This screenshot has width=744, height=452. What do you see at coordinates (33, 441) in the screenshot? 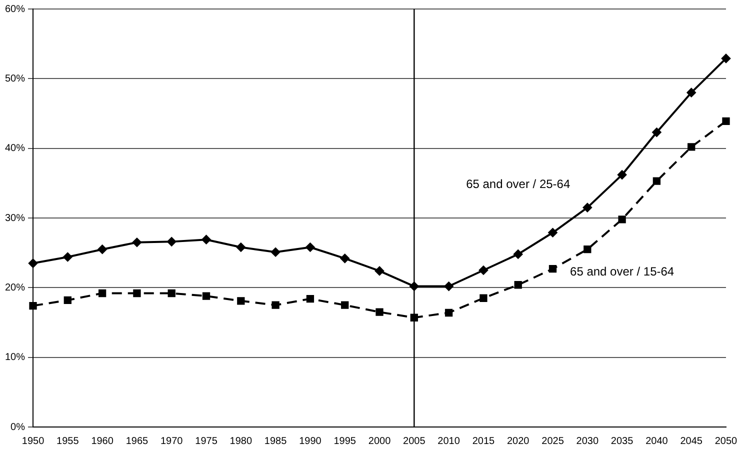
I see `x-tick-label: 1950` at bounding box center [33, 441].